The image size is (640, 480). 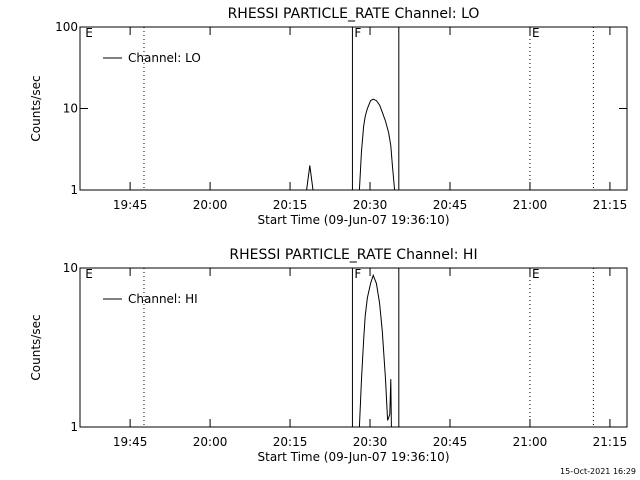 What do you see at coordinates (164, 58) in the screenshot?
I see `legend-label: Channel: LO` at bounding box center [164, 58].